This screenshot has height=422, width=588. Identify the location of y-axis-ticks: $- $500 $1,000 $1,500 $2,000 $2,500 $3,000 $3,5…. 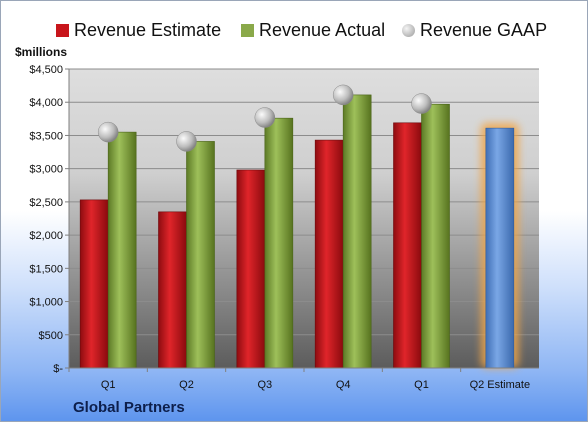
(49, 219).